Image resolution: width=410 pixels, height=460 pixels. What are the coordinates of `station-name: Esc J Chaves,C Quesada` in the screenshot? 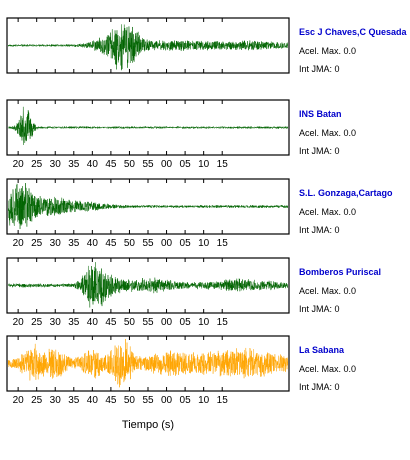 It's located at (353, 32).